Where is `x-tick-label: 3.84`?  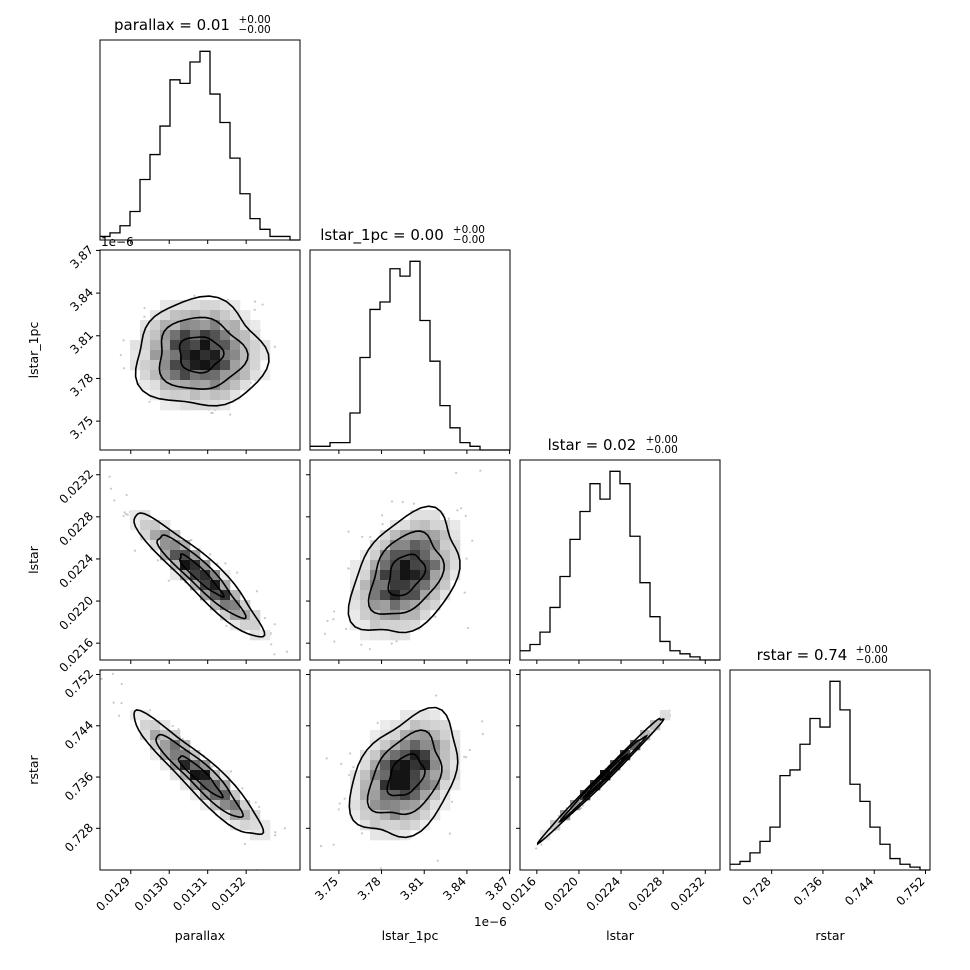 x-tick-label: 3.84 is located at coordinates (454, 888).